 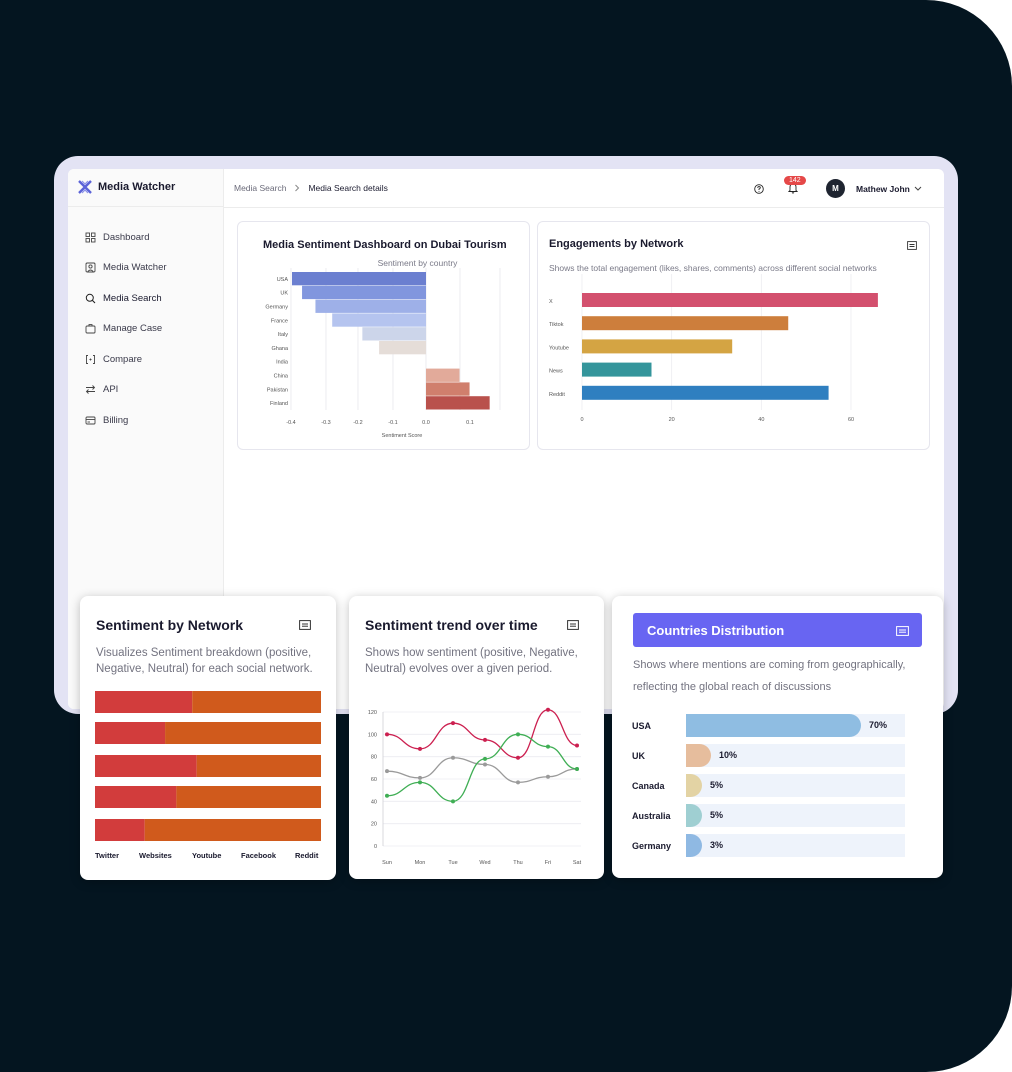 What do you see at coordinates (559, 348) in the screenshot?
I see `y-tick-label: Youtube` at bounding box center [559, 348].